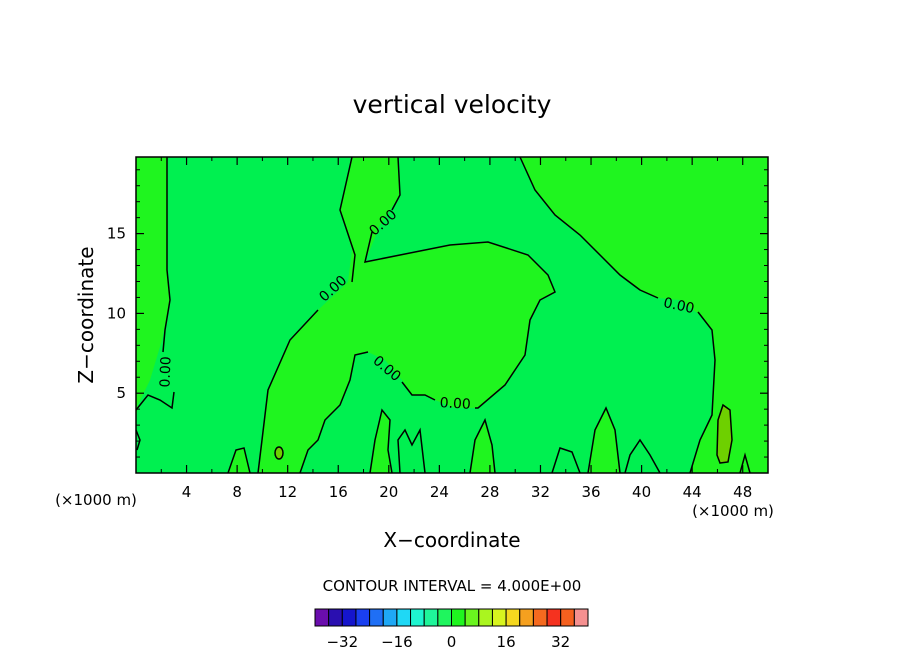 Image resolution: width=904 pixels, height=654 pixels. What do you see at coordinates (86, 314) in the screenshot?
I see `y-axis-label: Z−coordinate` at bounding box center [86, 314].